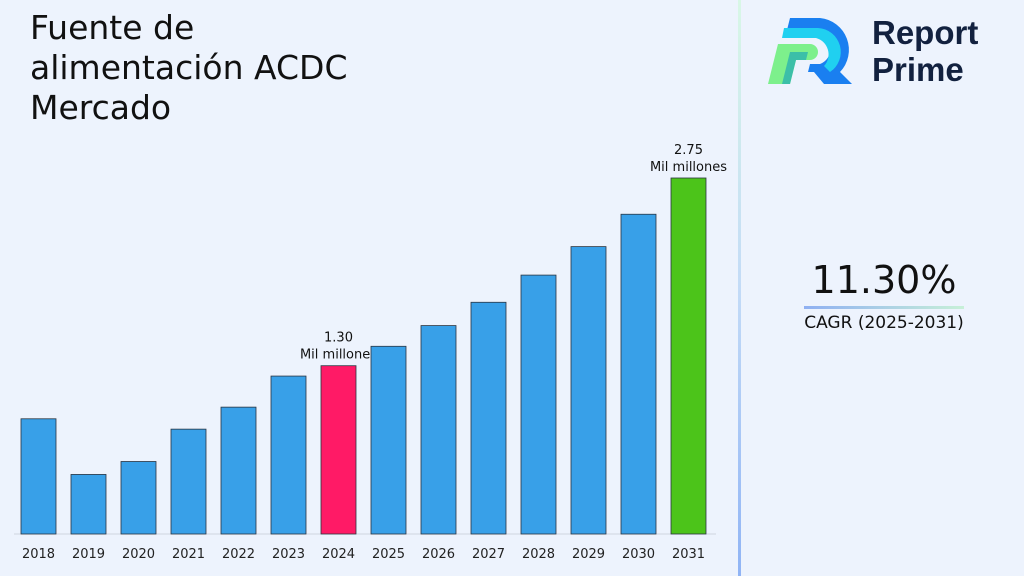 The height and width of the screenshot is (576, 1024). Describe the element at coordinates (138, 554) in the screenshot. I see `x-tick-label: 2020` at that location.